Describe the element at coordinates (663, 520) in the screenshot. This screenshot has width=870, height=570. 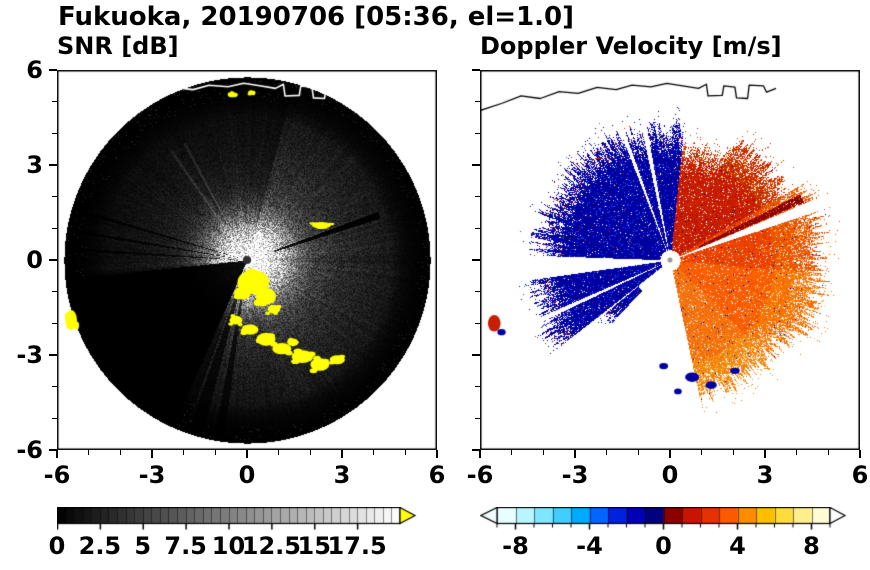
I see `velocity-colorbar` at that location.